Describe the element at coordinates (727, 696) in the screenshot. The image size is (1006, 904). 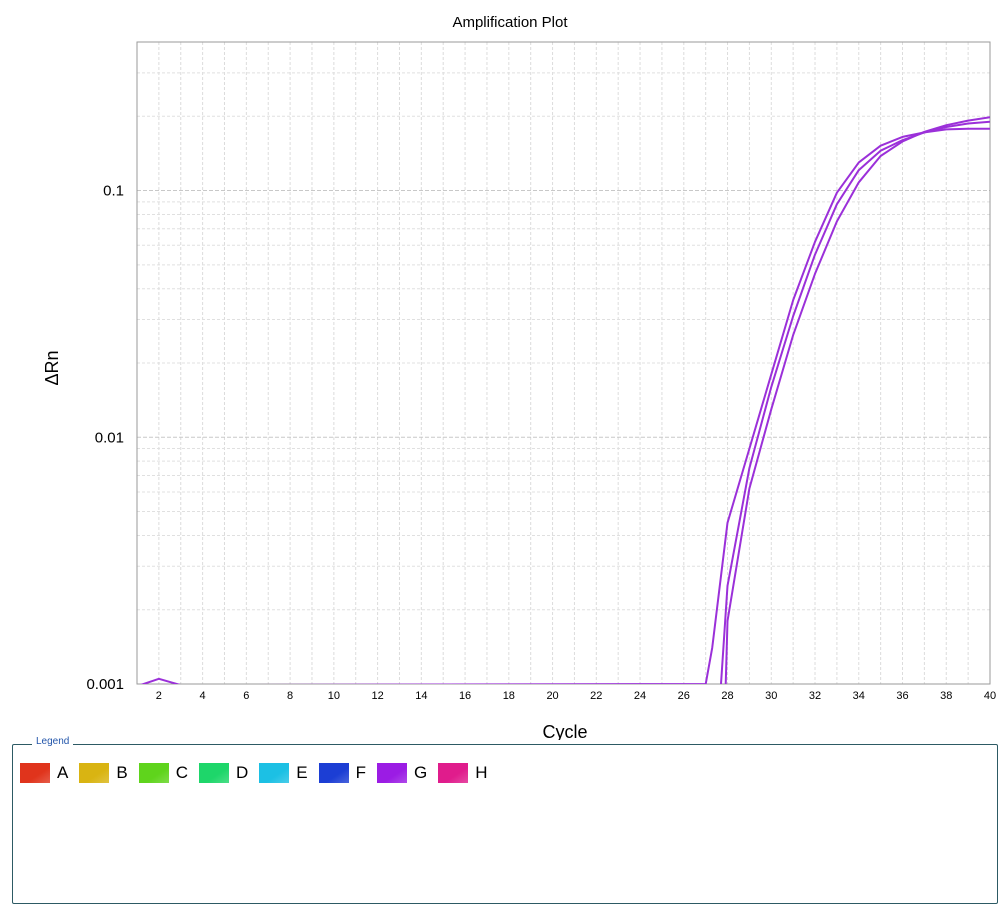
I see `x-tick-label: 28` at that location.